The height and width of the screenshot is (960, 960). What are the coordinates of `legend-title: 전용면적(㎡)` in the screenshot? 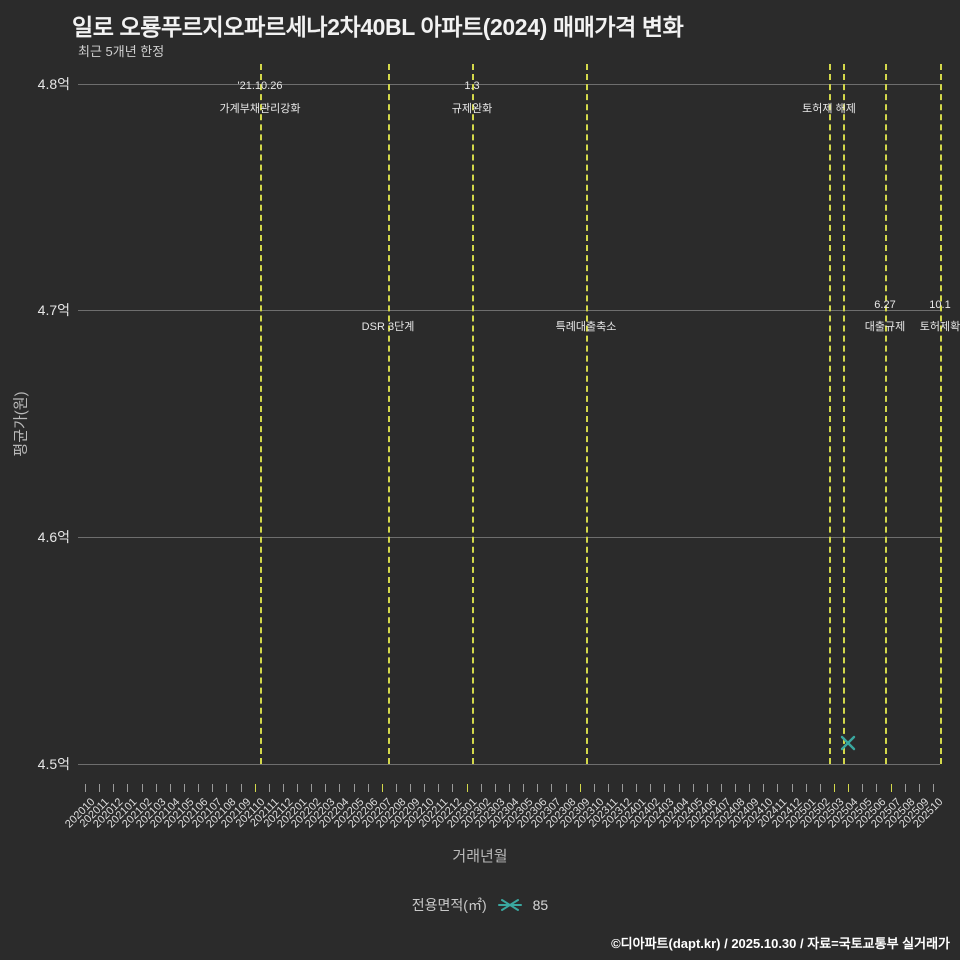 It's located at (449, 905).